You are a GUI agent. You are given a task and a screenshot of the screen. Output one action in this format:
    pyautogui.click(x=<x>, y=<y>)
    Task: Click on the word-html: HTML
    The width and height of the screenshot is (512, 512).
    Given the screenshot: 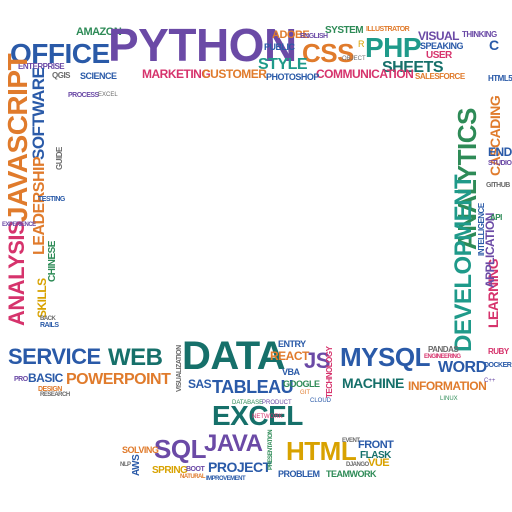 What is the action you would take?
    pyautogui.click(x=321, y=451)
    